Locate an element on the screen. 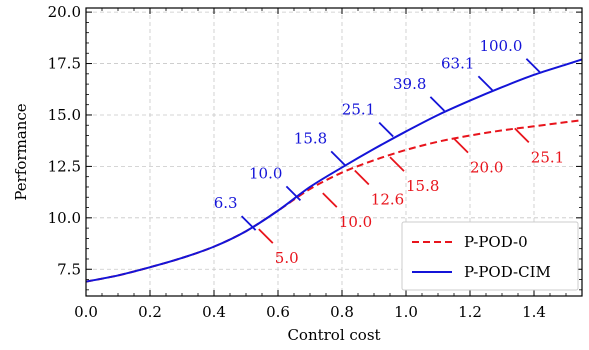 This screenshot has height=350, width=589. x-tick-label: 0.8 is located at coordinates (342, 312).